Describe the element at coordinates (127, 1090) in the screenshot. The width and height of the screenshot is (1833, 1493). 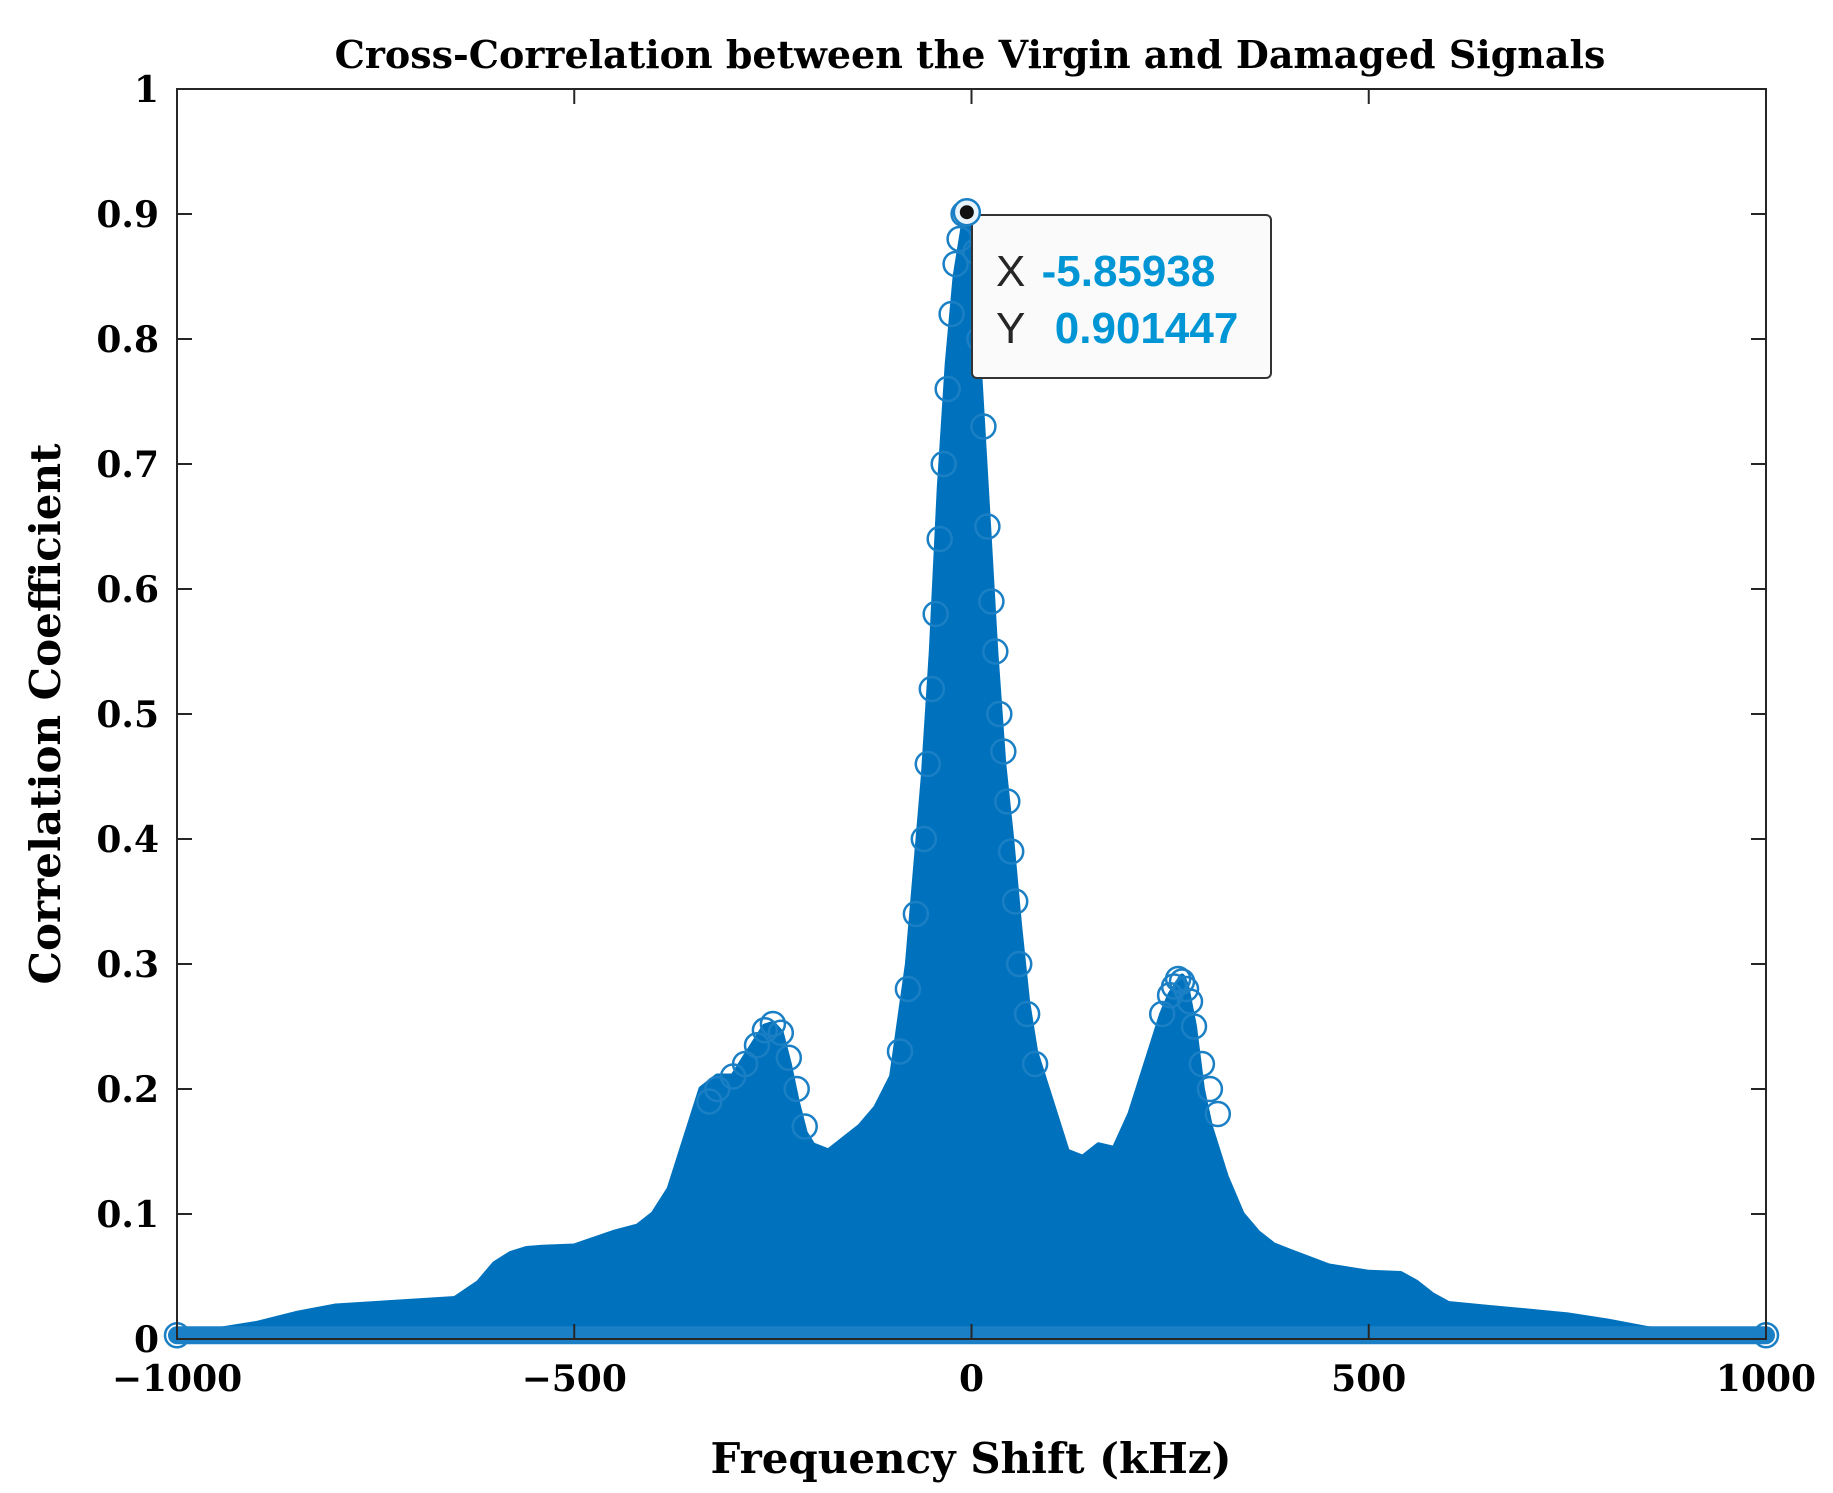
I see `y-tick-label: 0.2` at that location.